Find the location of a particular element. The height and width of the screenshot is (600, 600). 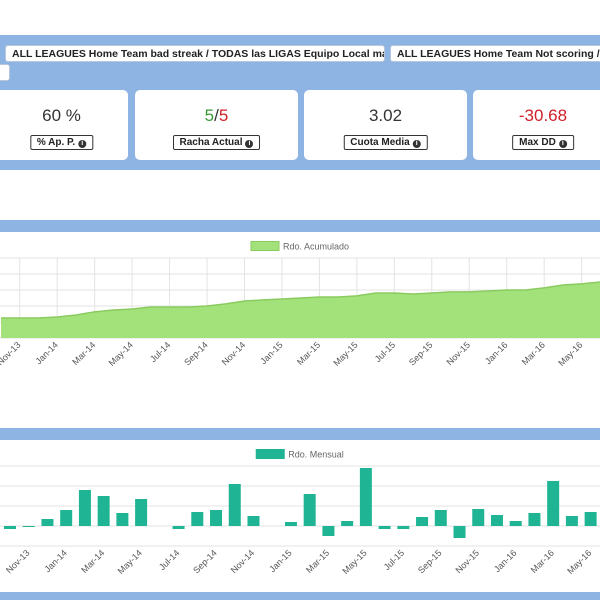

stat-label-text: Max DD is located at coordinates (537, 142).